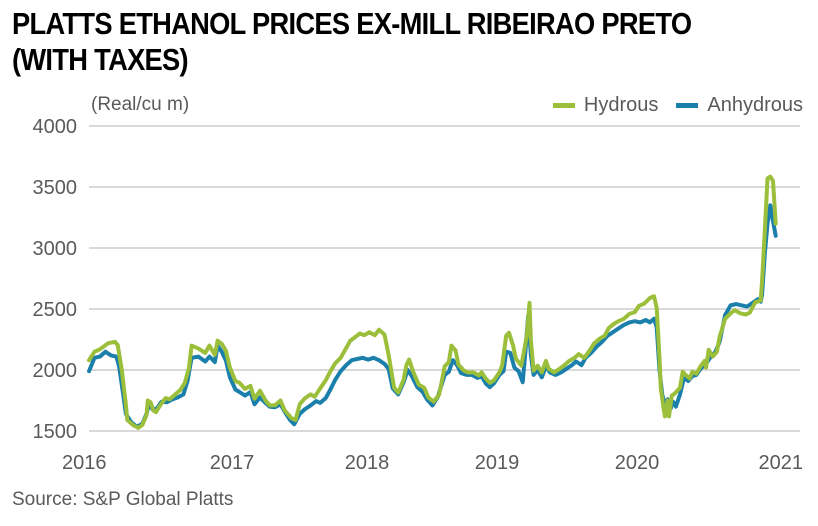 The image size is (818, 526). What do you see at coordinates (100, 59) in the screenshot?
I see `chart-title-line-2: (WITH TAXES)` at bounding box center [100, 59].